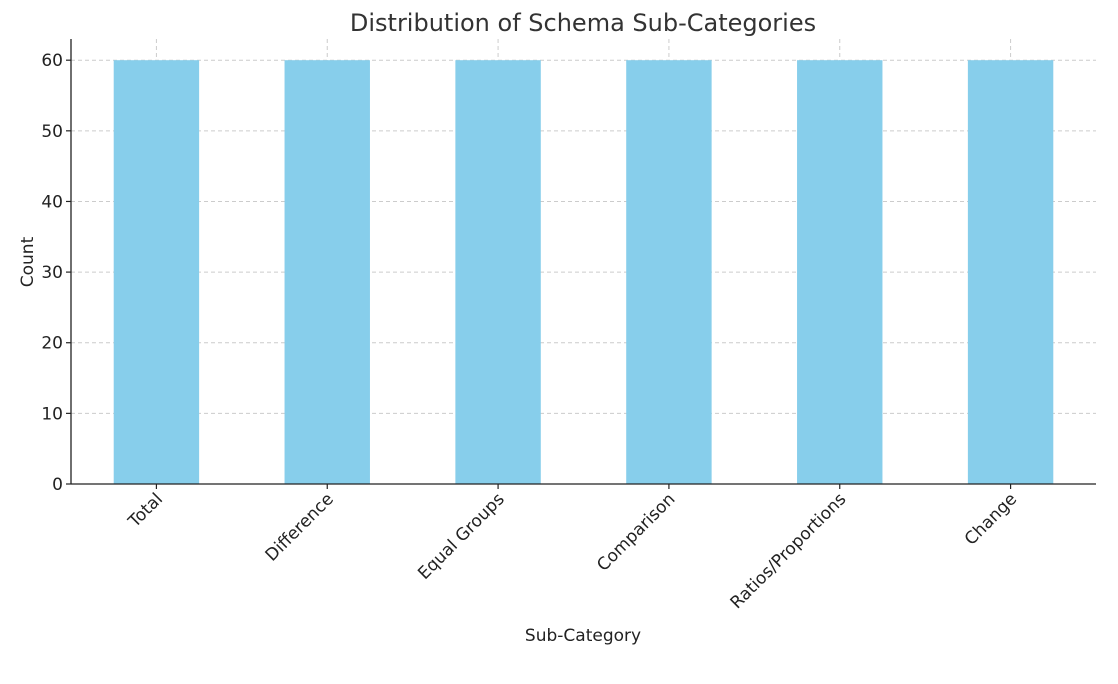 The height and width of the screenshot is (684, 1118). What do you see at coordinates (57, 485) in the screenshot?
I see `y-tick-label: 0` at bounding box center [57, 485].